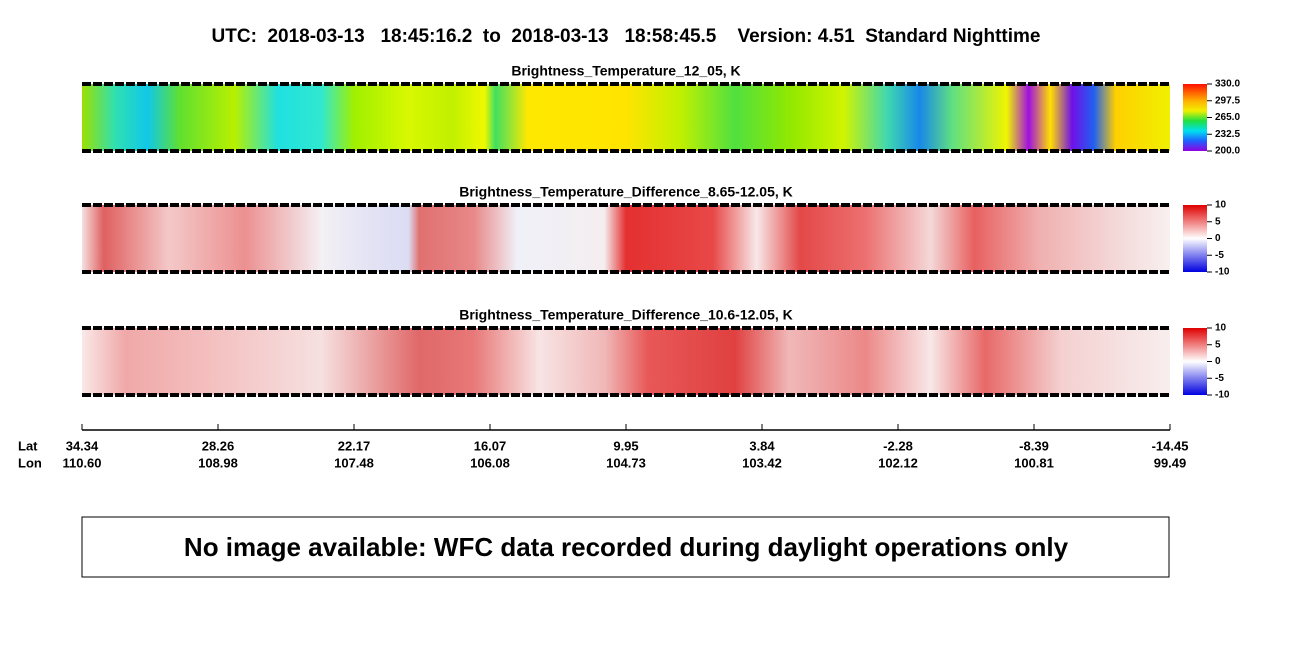 The image size is (1300, 667). What do you see at coordinates (1034, 445) in the screenshot?
I see `axis-label: -8.39` at bounding box center [1034, 445].